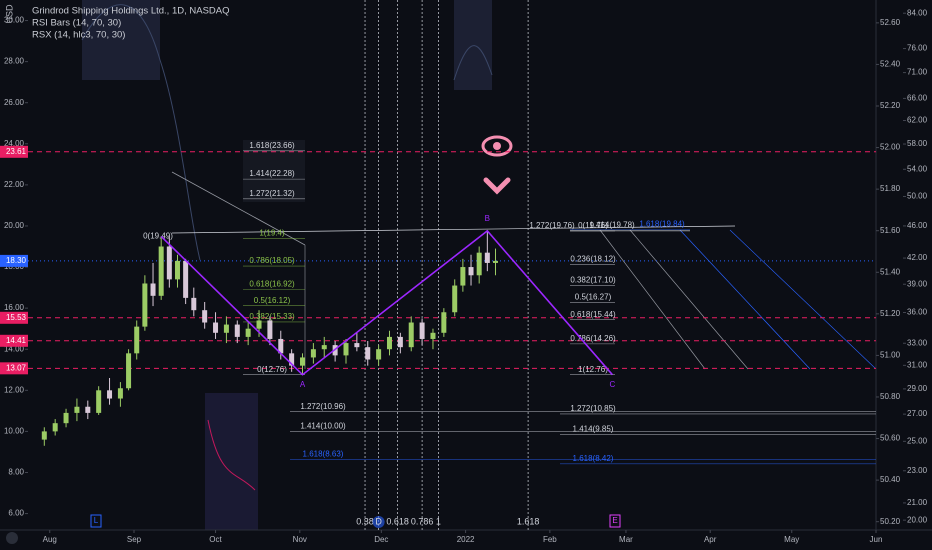  I want to click on price-tag-label: 18.30, so click(16, 260).